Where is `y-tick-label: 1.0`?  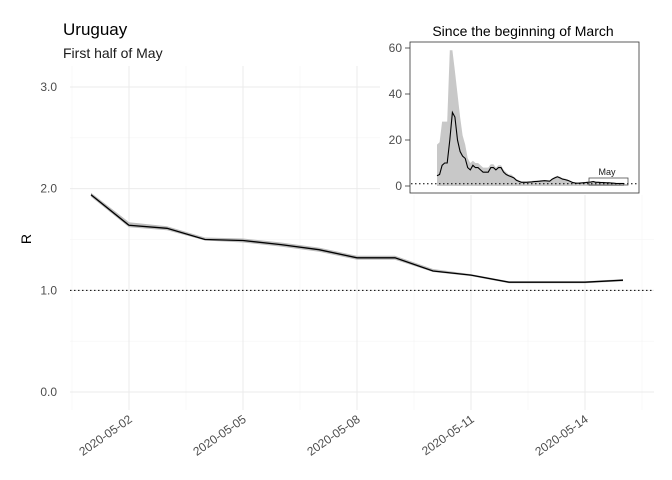
y-tick-label: 1.0 is located at coordinates (48, 290).